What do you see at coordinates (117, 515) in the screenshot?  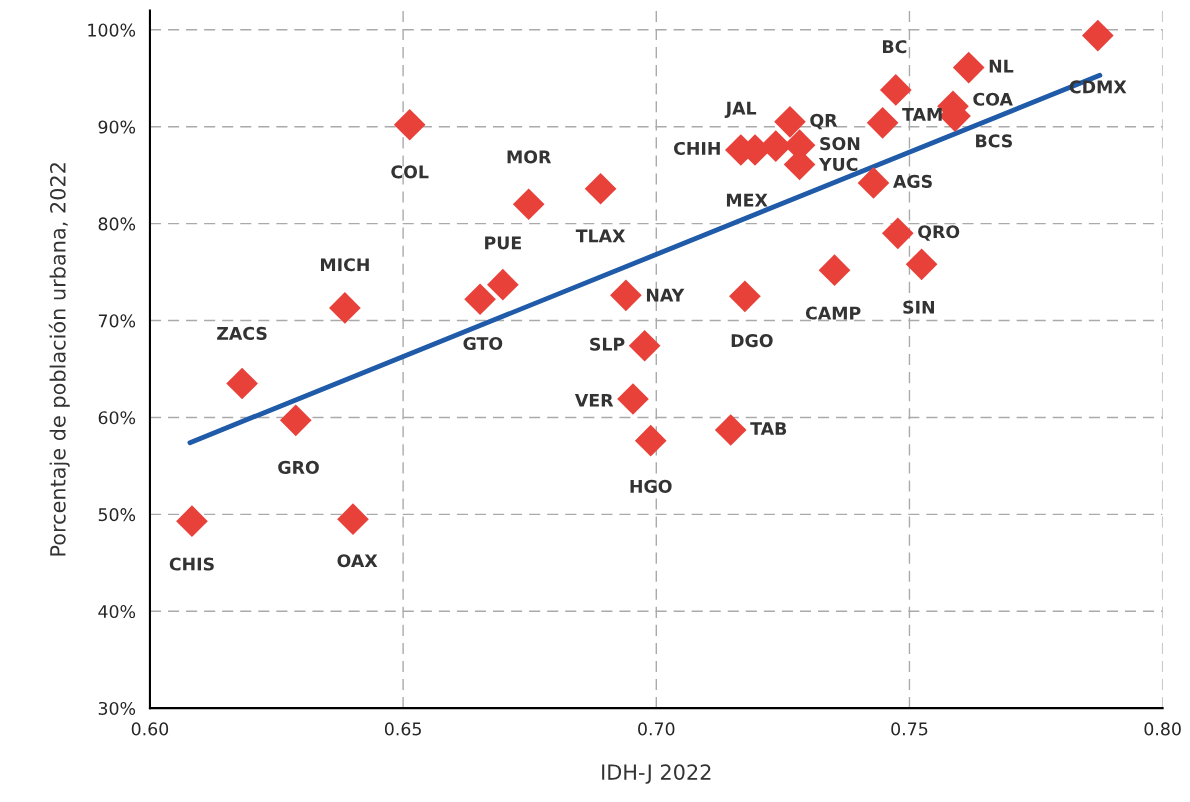 I see `y-tick-label: 50%` at bounding box center [117, 515].